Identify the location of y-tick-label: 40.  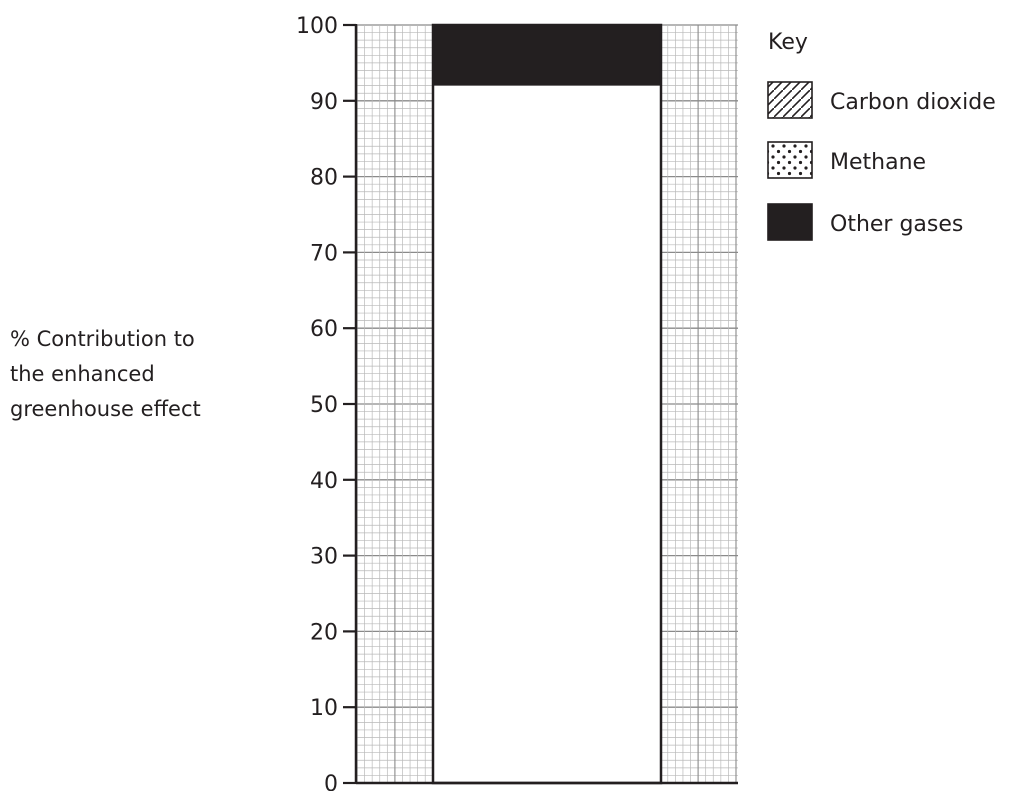
(324, 481).